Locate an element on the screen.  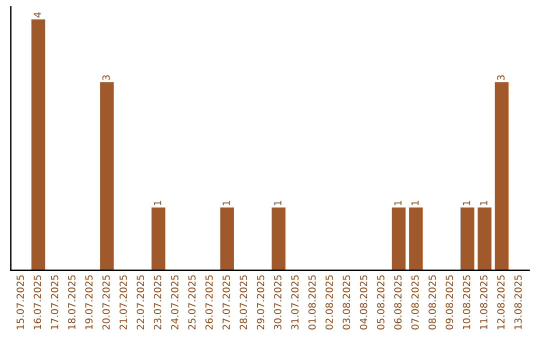
x-tick-label: 06.08.2025 is located at coordinates (398, 302).